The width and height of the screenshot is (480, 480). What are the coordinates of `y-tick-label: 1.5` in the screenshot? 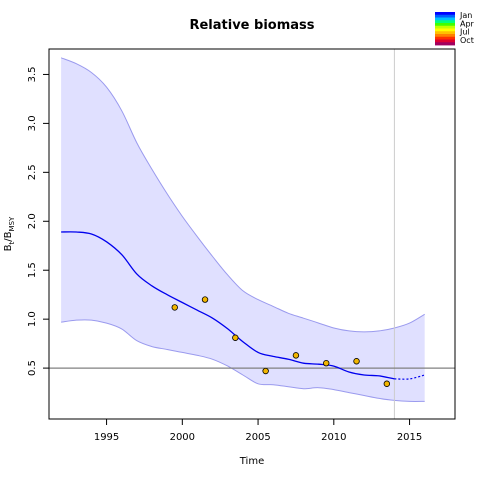 It's located at (32, 270).